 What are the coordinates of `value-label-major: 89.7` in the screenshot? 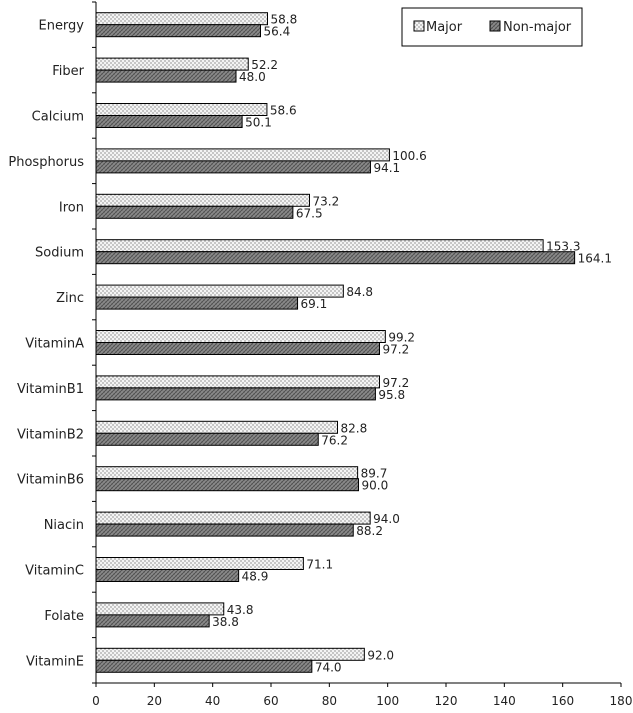 It's located at (374, 474).